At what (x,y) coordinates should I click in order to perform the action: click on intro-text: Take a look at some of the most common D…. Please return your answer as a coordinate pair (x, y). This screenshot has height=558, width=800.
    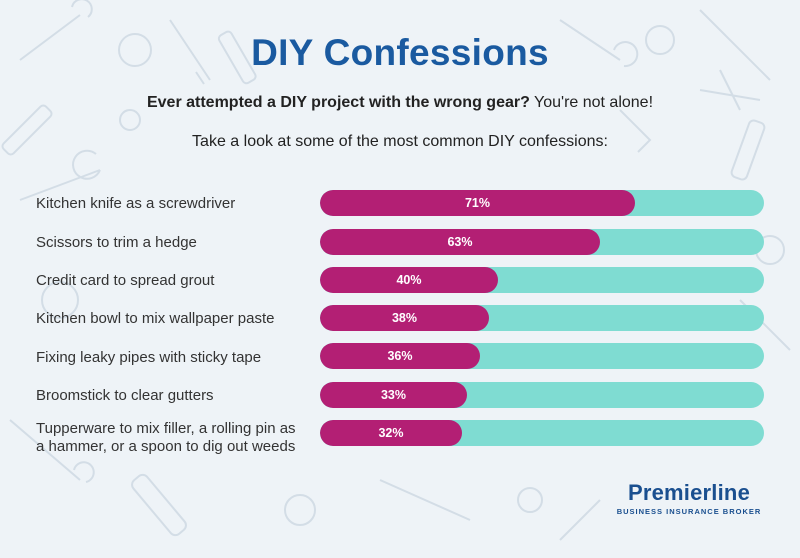
    Looking at the image, I should click on (400, 141).